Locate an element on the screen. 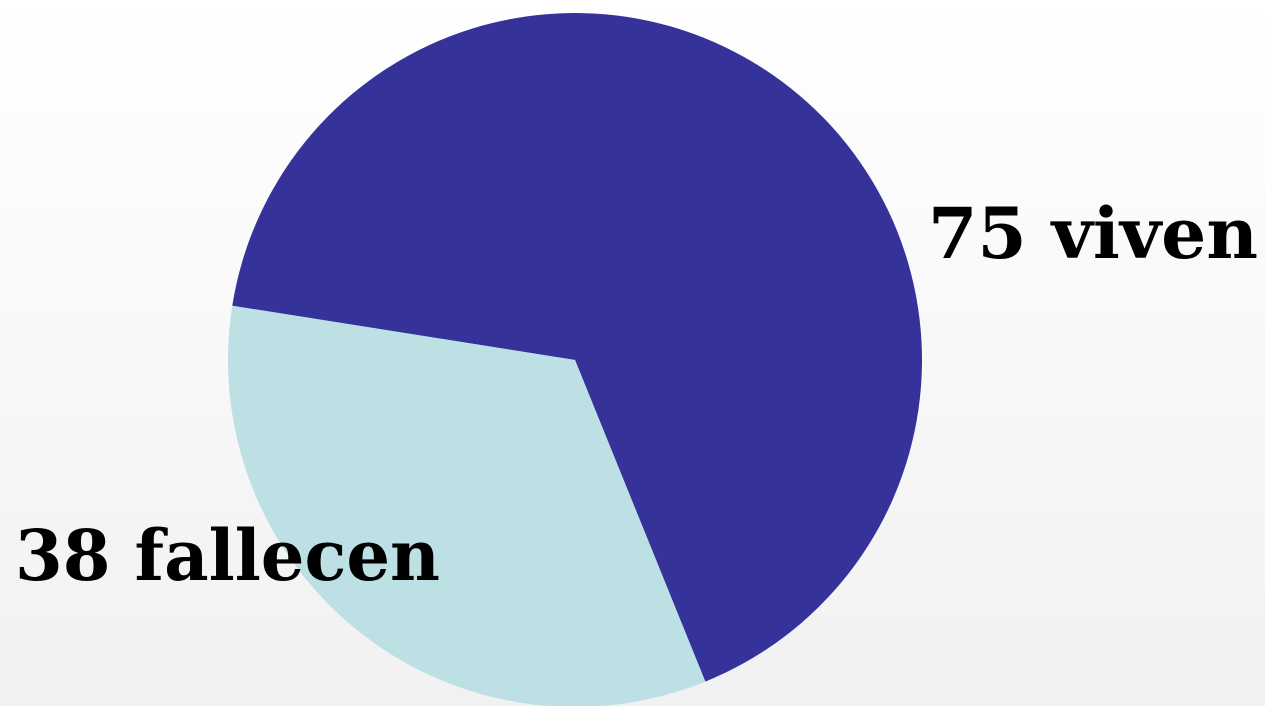 This screenshot has height=706, width=1265. slice-value: 75 is located at coordinates (977, 233).